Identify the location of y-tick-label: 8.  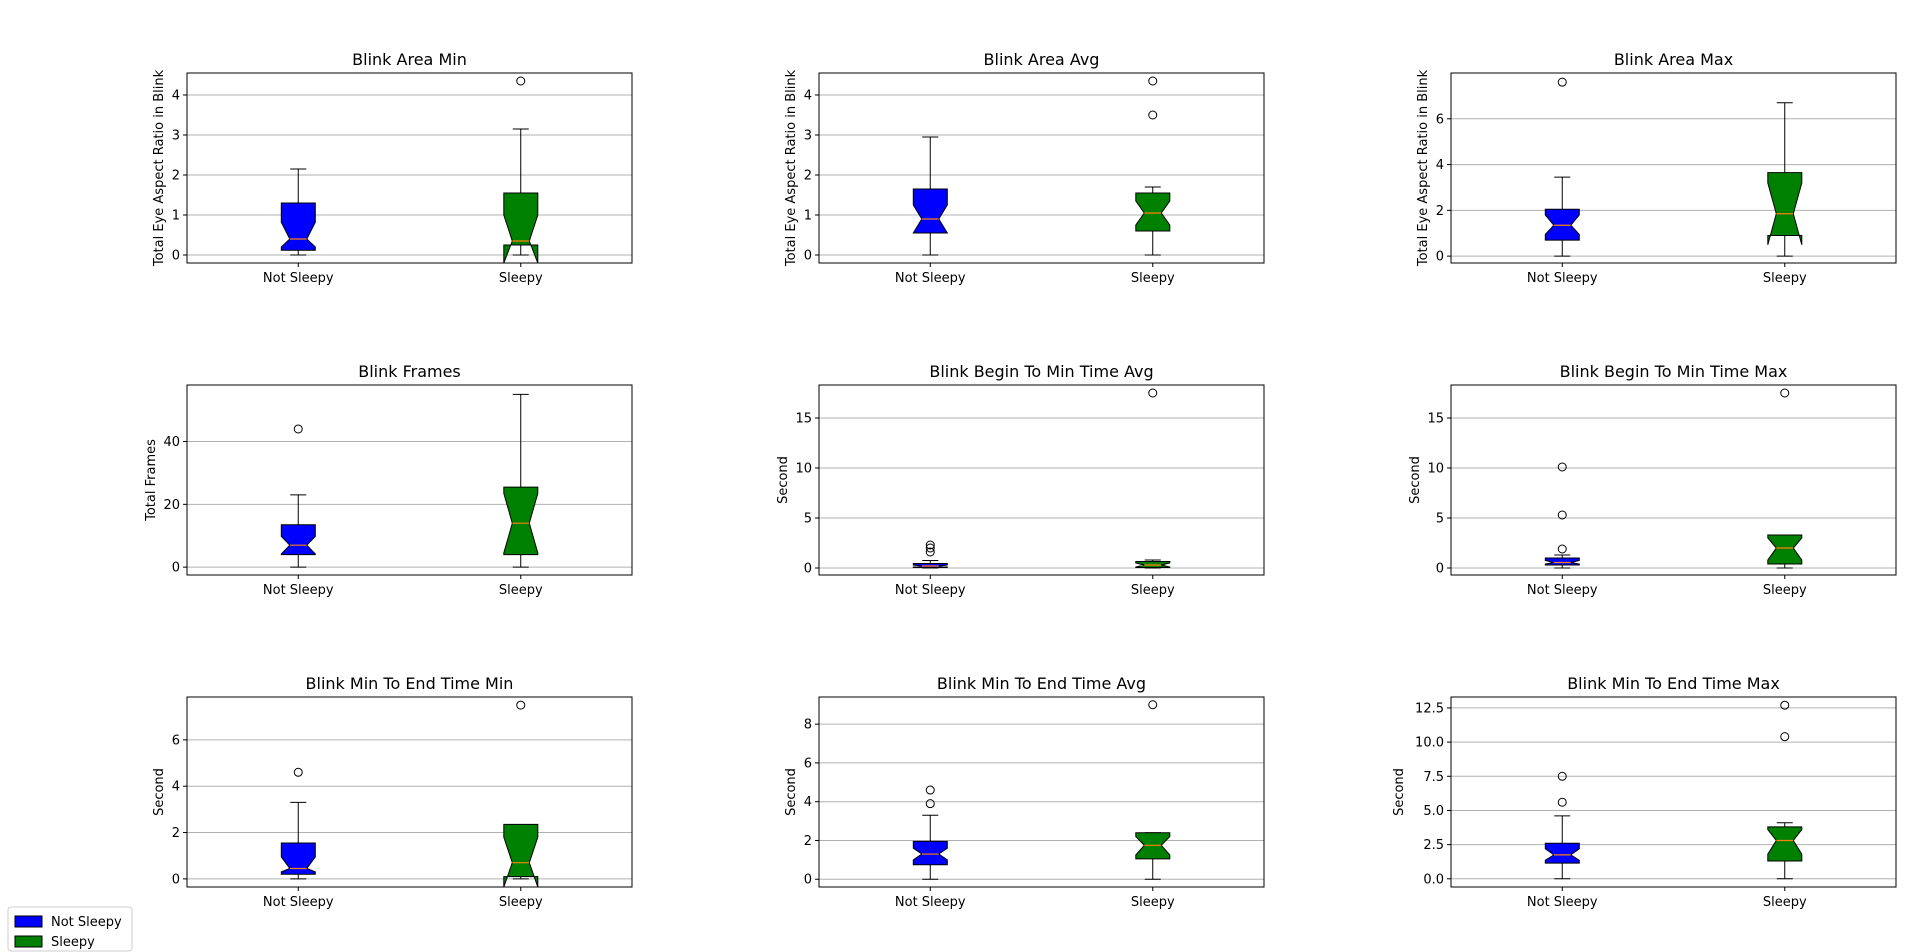
(808, 725).